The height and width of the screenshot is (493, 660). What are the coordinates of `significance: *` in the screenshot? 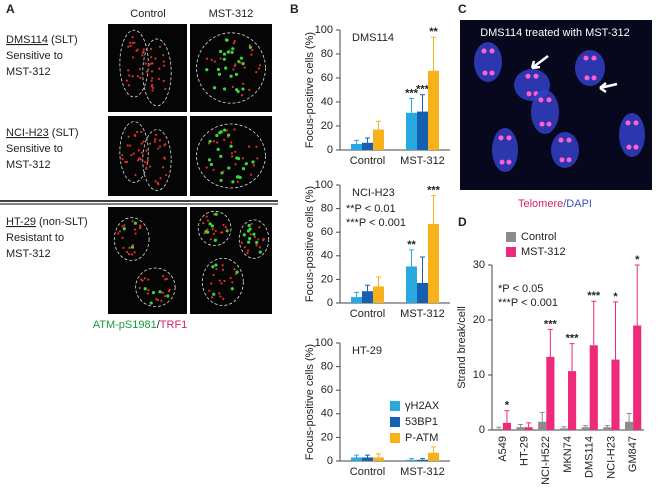 It's located at (507, 406).